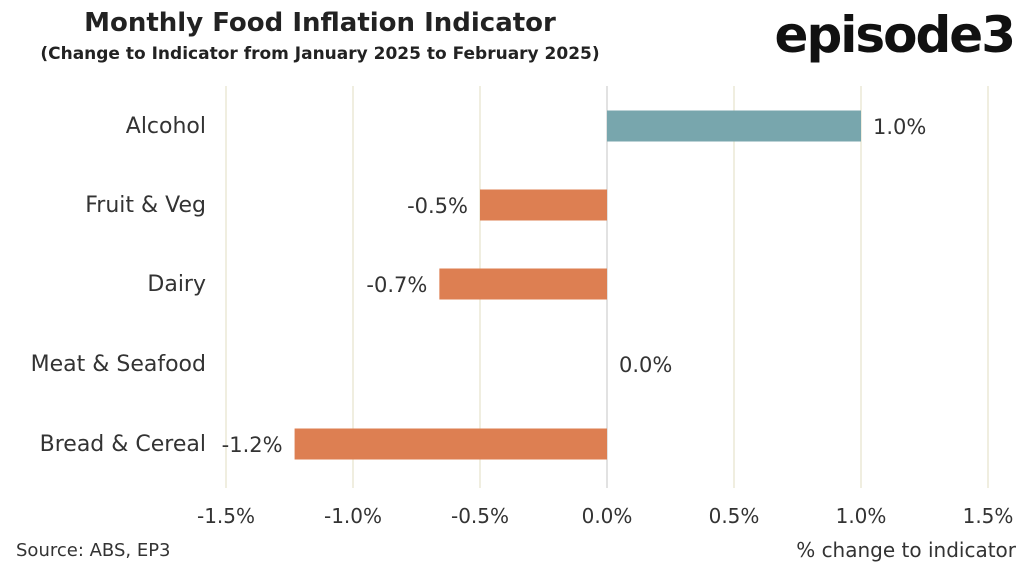 This screenshot has width=1024, height=568. Describe the element at coordinates (320, 23) in the screenshot. I see `chart-title: Monthly Food Inflation Indicator` at that location.